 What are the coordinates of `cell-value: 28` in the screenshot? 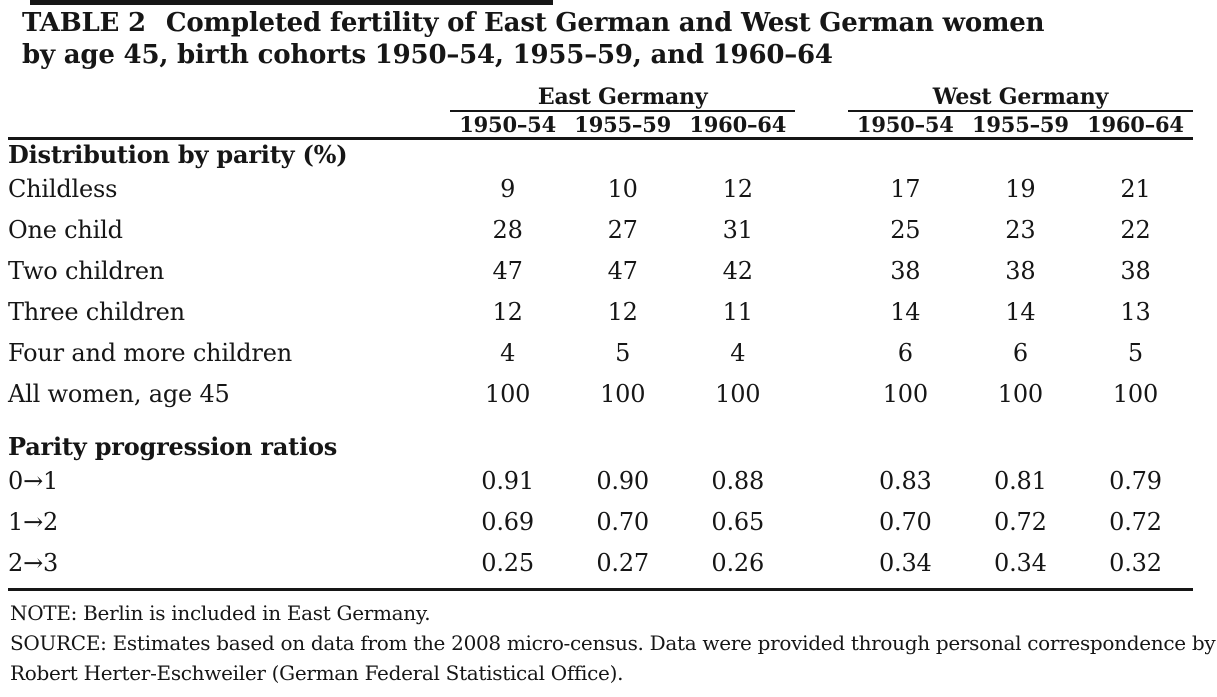 It's located at (507, 230).